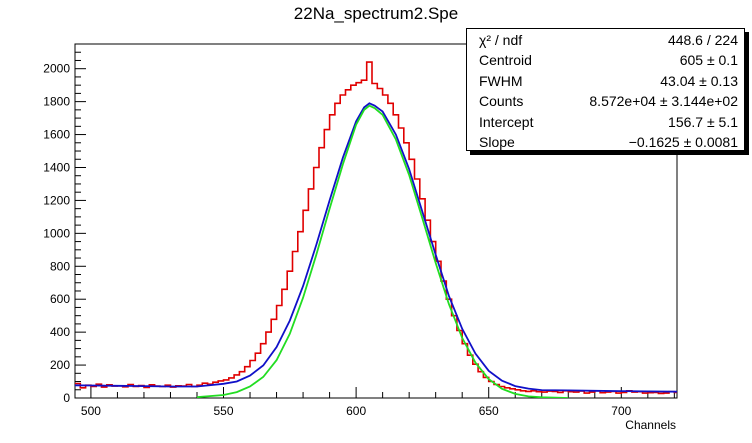  What do you see at coordinates (650, 425) in the screenshot?
I see `x-axis-label: Channels` at bounding box center [650, 425].